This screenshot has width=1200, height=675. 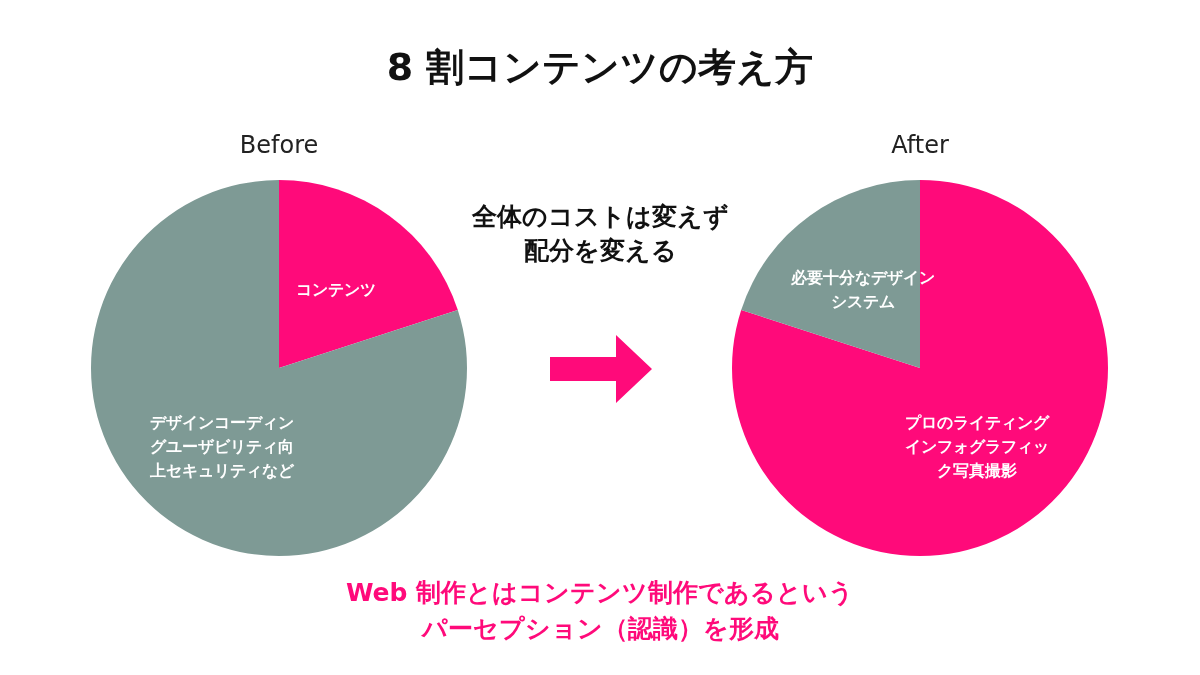 What do you see at coordinates (600, 67) in the screenshot?
I see `text: 8 割コンテンツの考え方` at bounding box center [600, 67].